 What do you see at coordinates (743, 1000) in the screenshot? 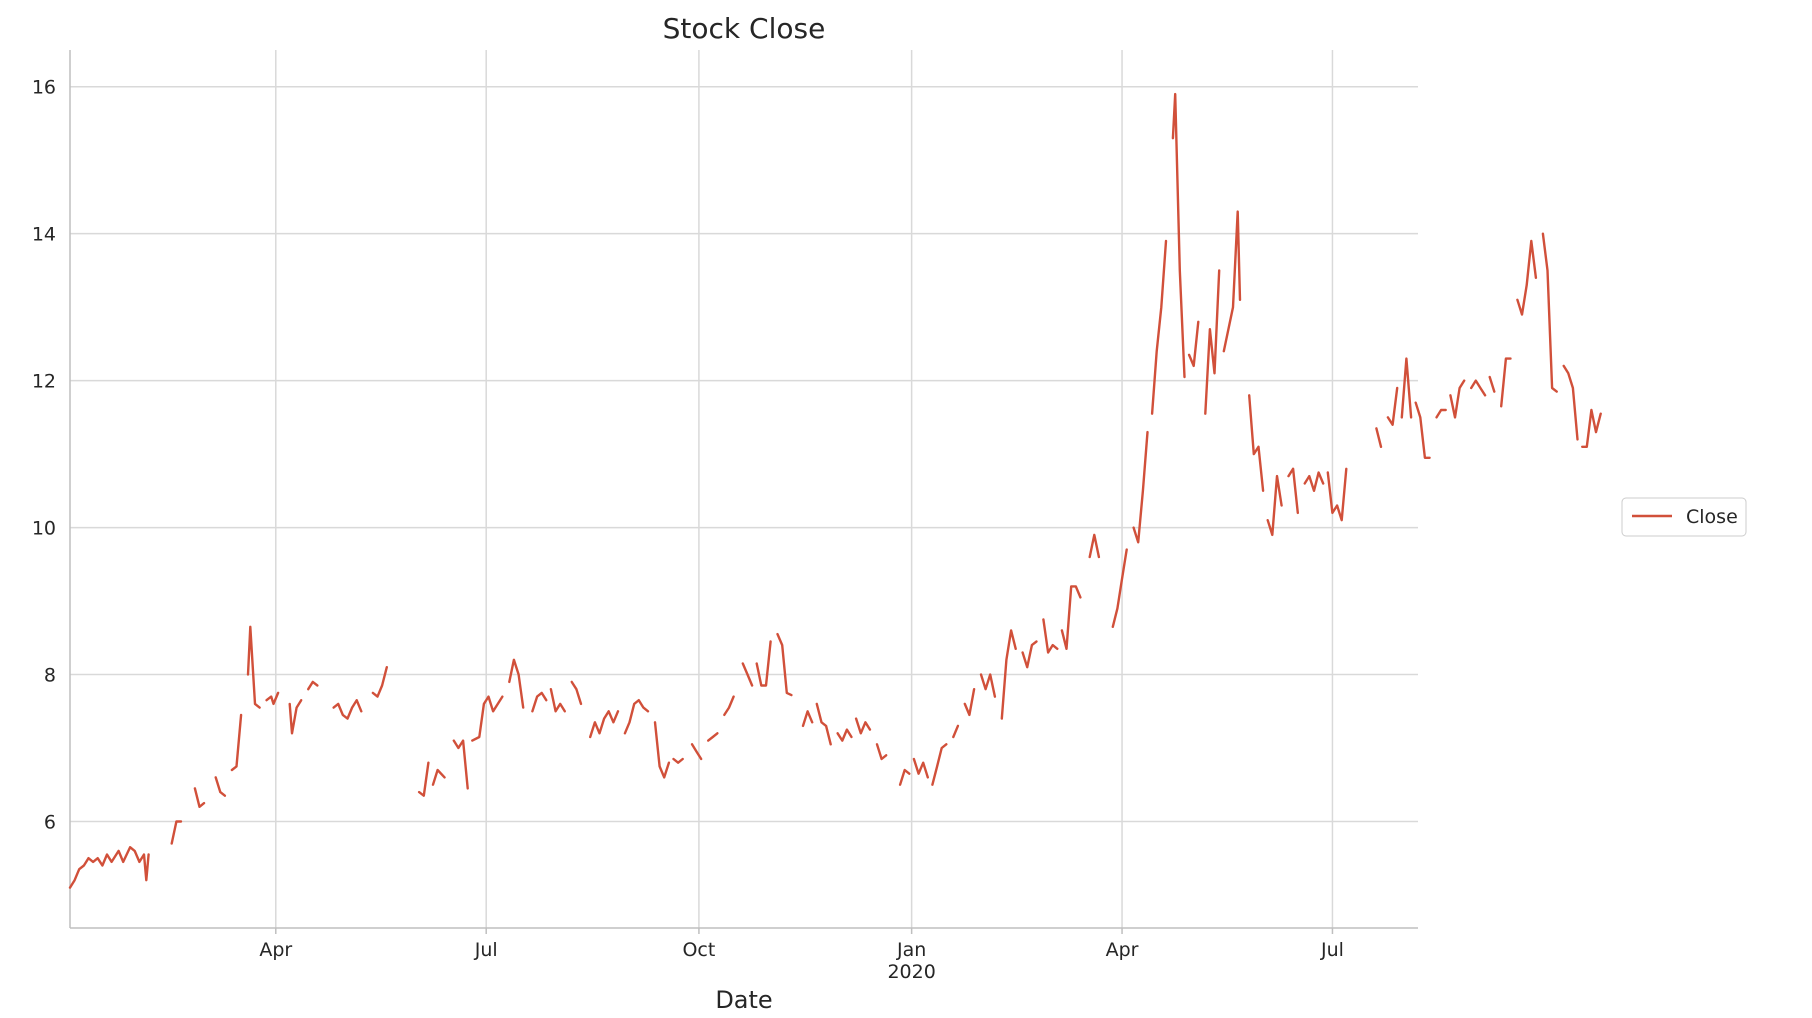
I see `x-axis-label: Date` at bounding box center [743, 1000].